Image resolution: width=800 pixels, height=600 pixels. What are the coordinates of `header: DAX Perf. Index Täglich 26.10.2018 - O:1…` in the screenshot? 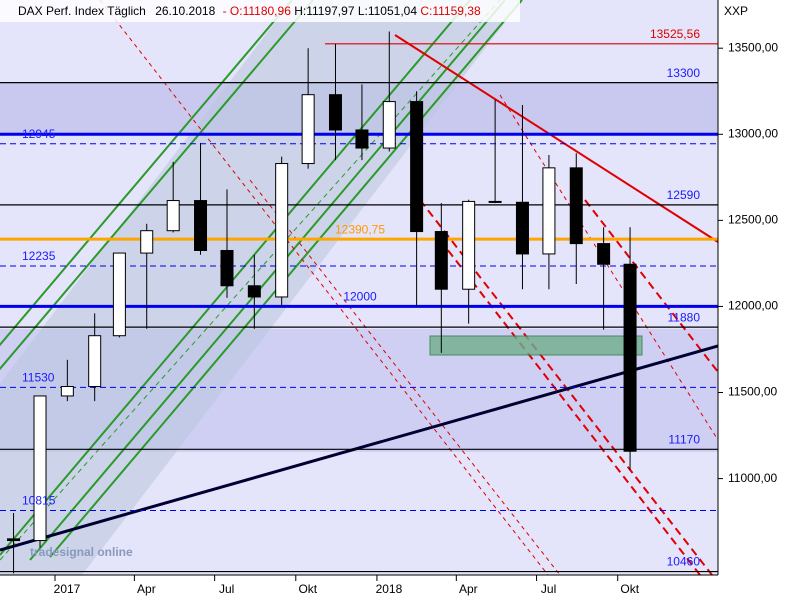 It's located at (249, 11).